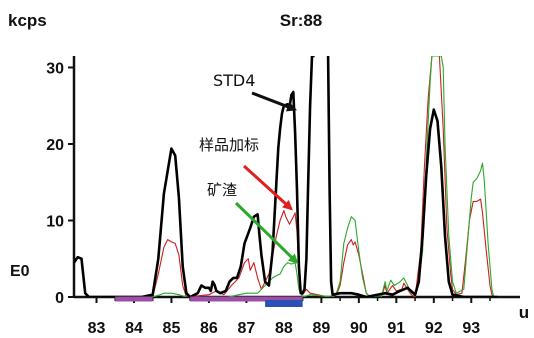 This screenshot has height=338, width=534. What do you see at coordinates (55, 145) in the screenshot?
I see `y-tick-label: 20` at bounding box center [55, 145].